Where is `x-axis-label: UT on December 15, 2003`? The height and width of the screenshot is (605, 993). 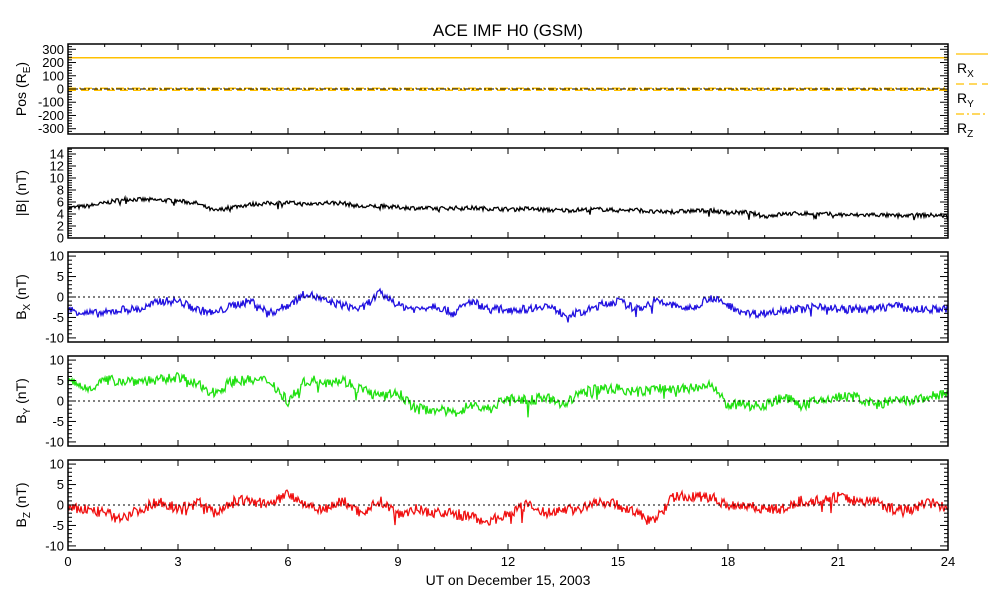
x-axis-label: UT on December 15, 2003 is located at coordinates (508, 580).